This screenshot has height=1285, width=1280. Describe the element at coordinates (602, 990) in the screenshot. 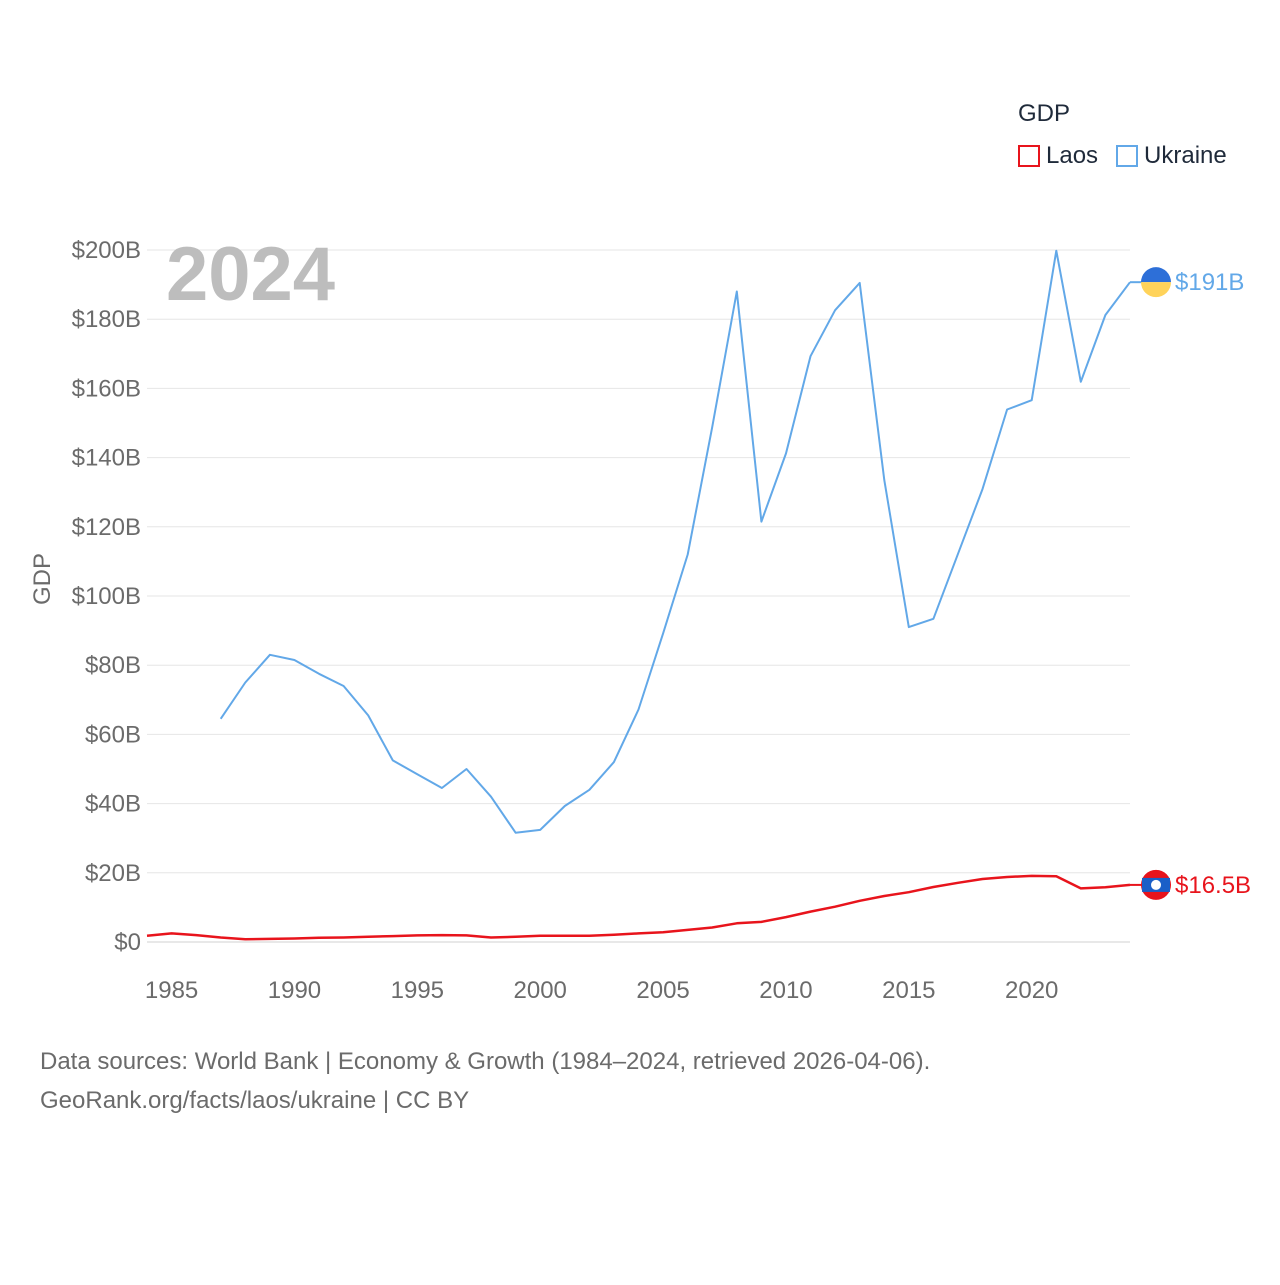

I see `x-axis-ticks: 1985 1990 1995 2000 2005 2010 2015 2020` at that location.